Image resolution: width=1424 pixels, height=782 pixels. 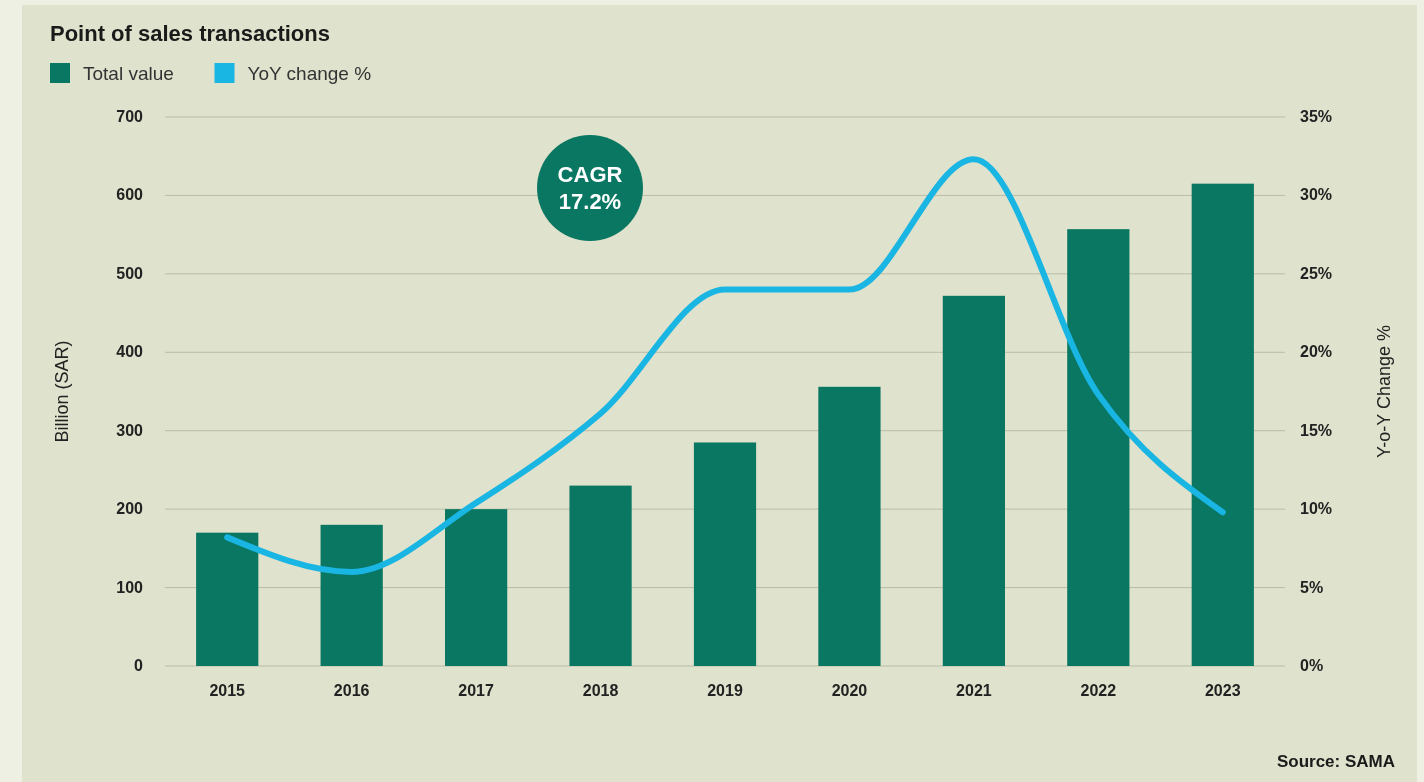 I want to click on x-tick-label: 2015, so click(x=227, y=690).